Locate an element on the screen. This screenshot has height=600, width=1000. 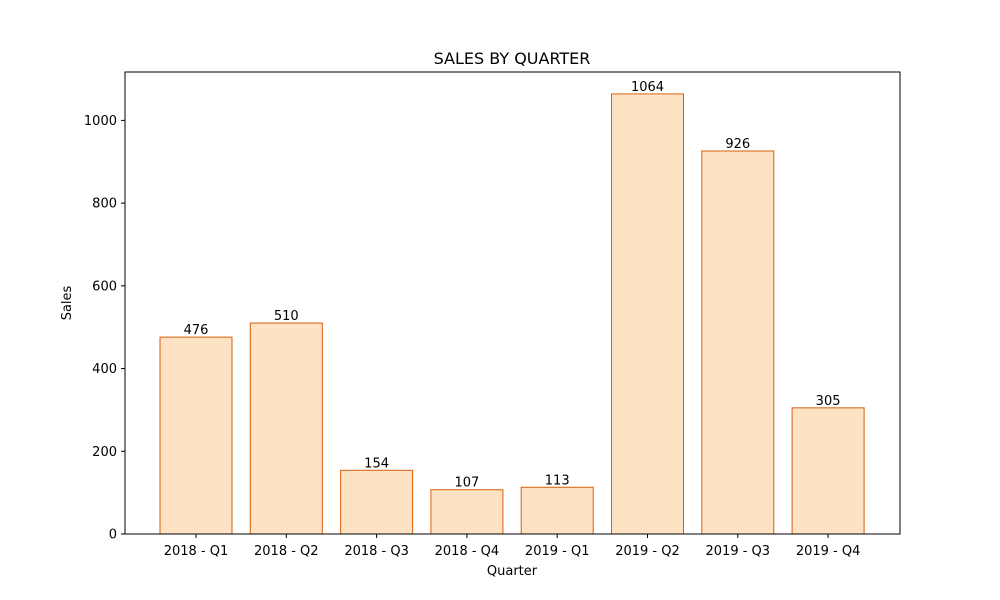
data-label: 926 is located at coordinates (737, 144).